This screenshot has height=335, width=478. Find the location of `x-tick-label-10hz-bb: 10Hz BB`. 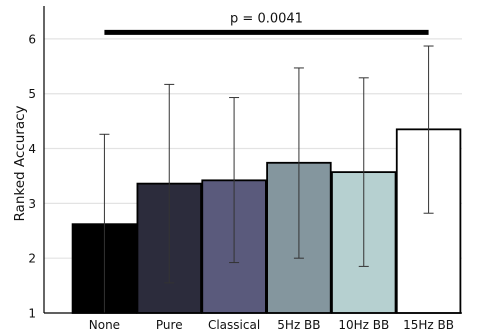

x-tick-label-10hz-bb: 10Hz BB is located at coordinates (363, 325).